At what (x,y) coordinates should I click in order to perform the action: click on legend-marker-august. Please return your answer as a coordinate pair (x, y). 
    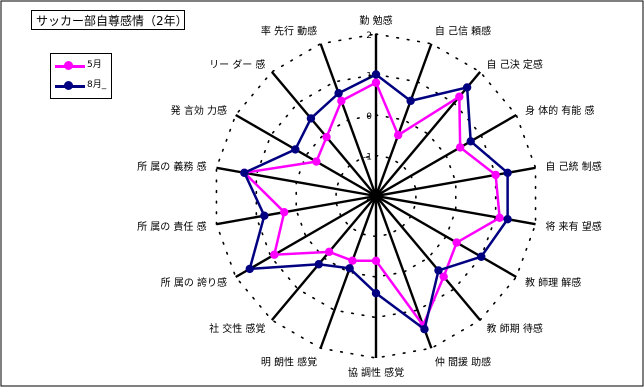
    Looking at the image, I should click on (68, 85).